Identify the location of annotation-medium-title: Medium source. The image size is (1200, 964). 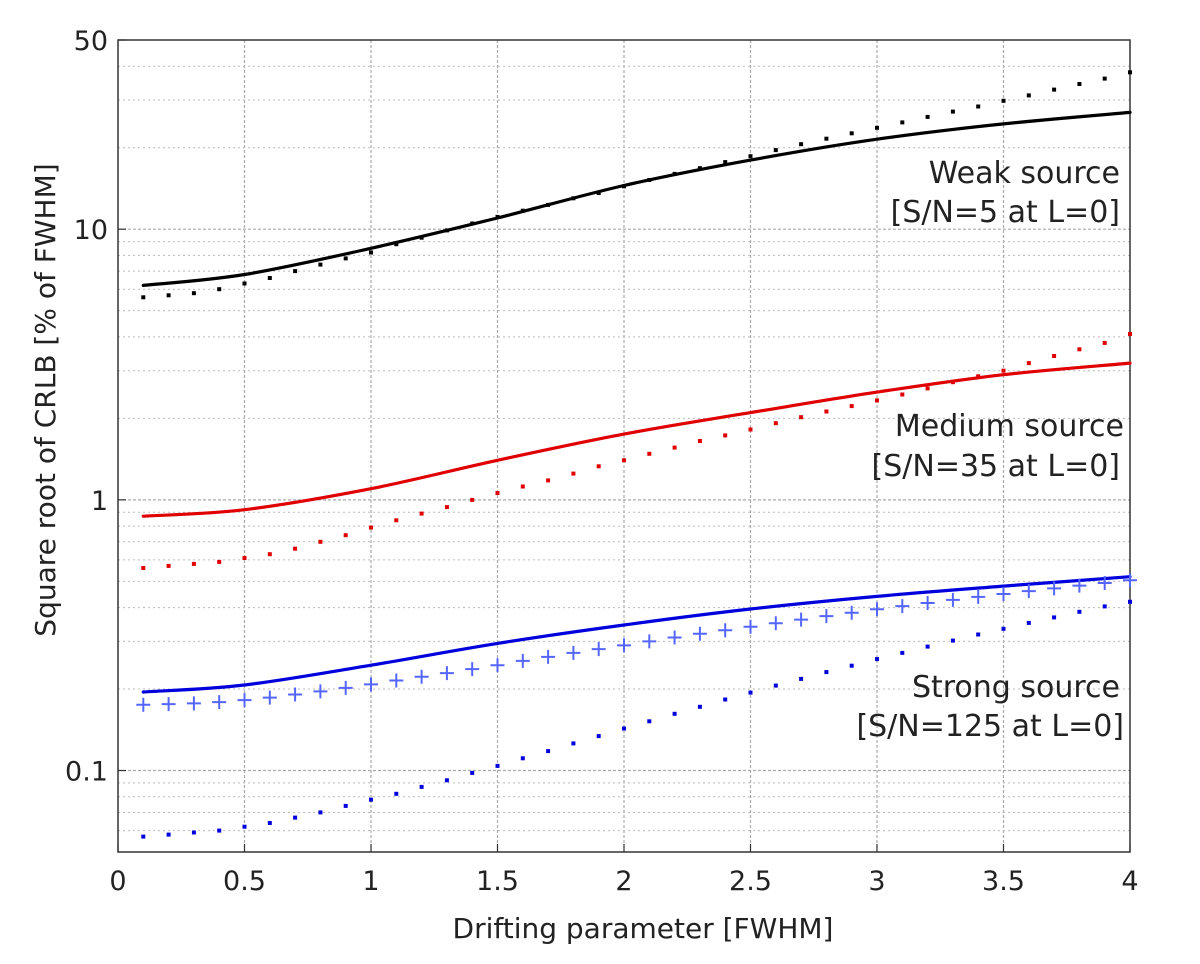
(1009, 426).